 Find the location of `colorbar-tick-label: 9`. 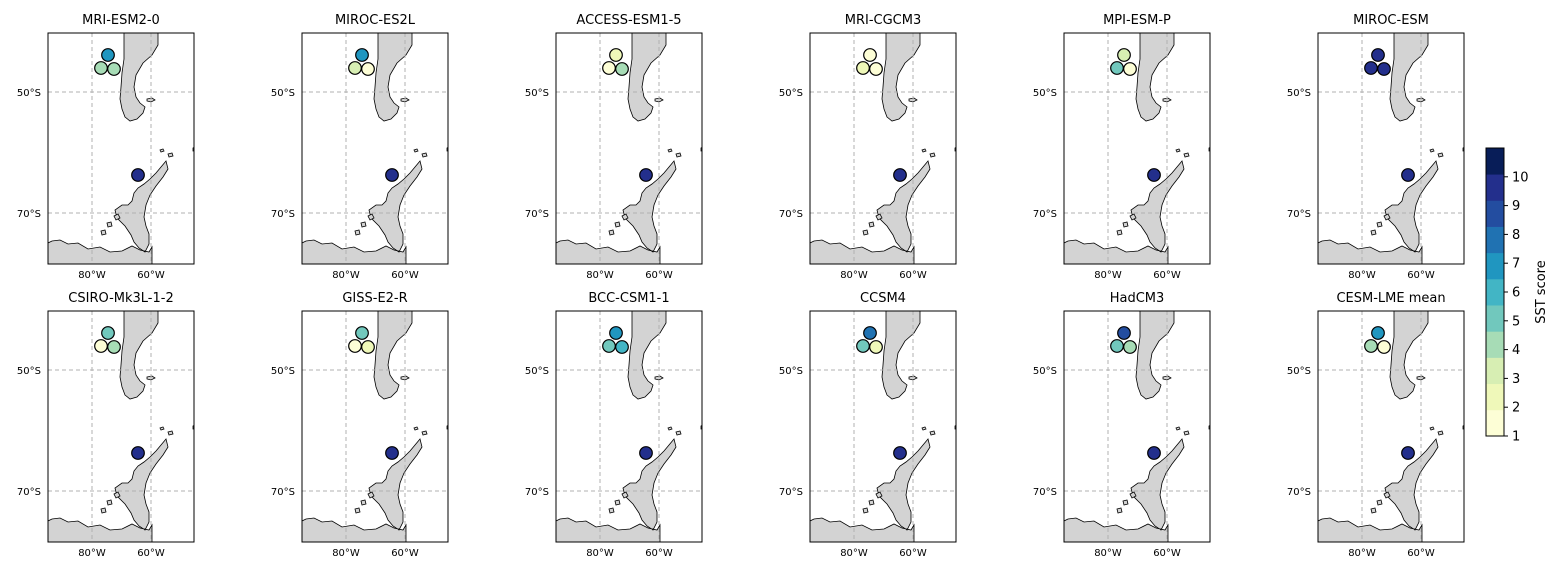

colorbar-tick-label: 9 is located at coordinates (1516, 206).